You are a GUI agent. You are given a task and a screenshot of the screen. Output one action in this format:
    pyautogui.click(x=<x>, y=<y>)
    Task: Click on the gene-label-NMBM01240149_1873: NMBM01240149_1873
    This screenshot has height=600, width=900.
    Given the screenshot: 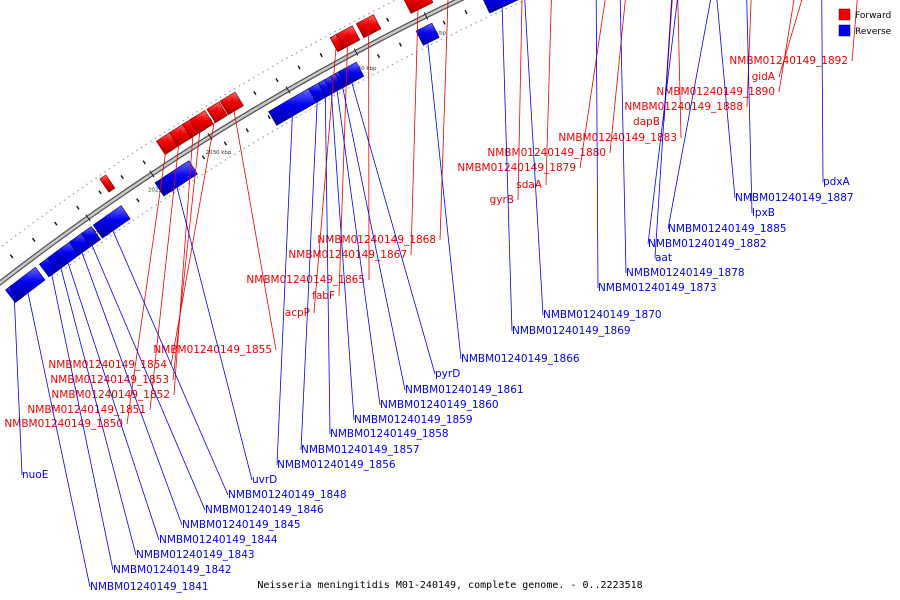 What is the action you would take?
    pyautogui.click(x=657, y=288)
    